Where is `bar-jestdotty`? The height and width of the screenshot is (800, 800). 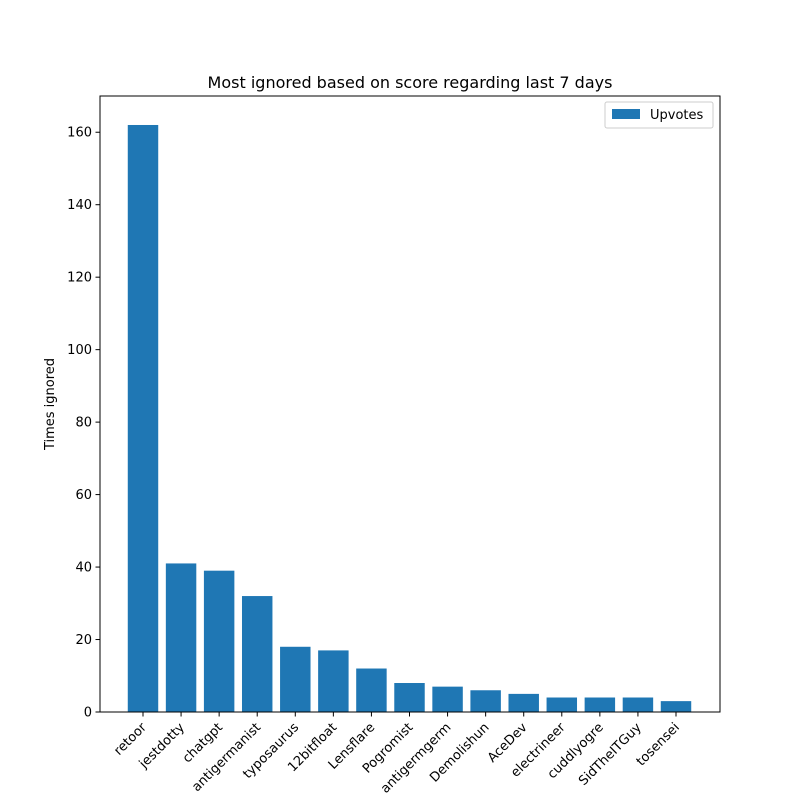 bar-jestdotty is located at coordinates (181, 637).